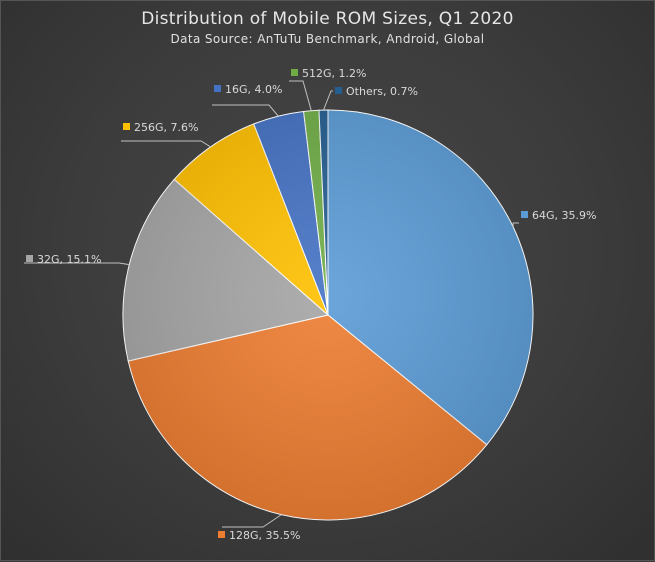  Describe the element at coordinates (29, 258) in the screenshot. I see `label-key-32g` at that location.